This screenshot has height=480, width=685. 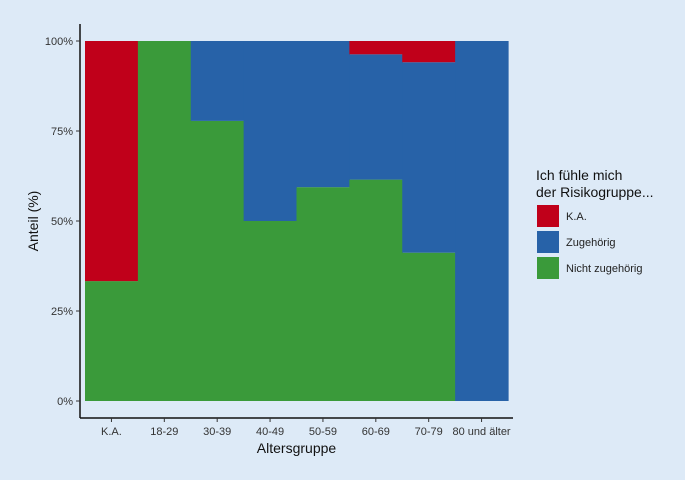 What do you see at coordinates (59, 42) in the screenshot?
I see `y-tick-label: 100%` at bounding box center [59, 42].